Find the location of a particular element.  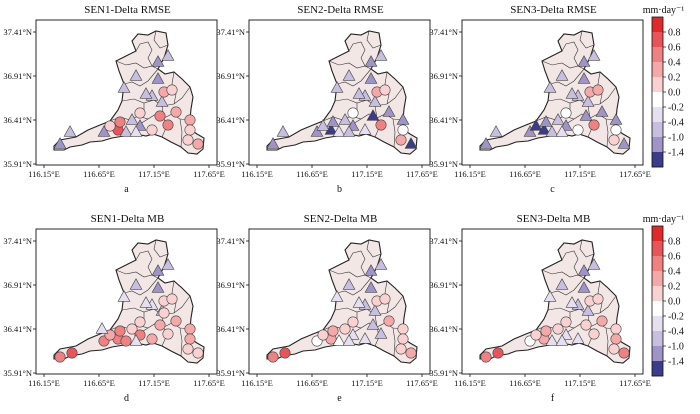

x-tick-label: 117.65°E is located at coordinates (422, 383).